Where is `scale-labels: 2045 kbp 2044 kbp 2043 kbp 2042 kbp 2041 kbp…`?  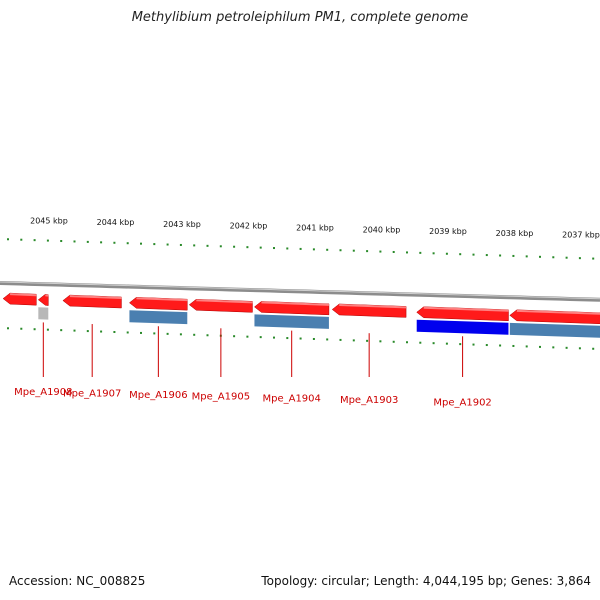 scale-labels: 2045 kbp 2044 kbp 2043 kbp 2042 kbp 2041 kbp… is located at coordinates (315, 227).